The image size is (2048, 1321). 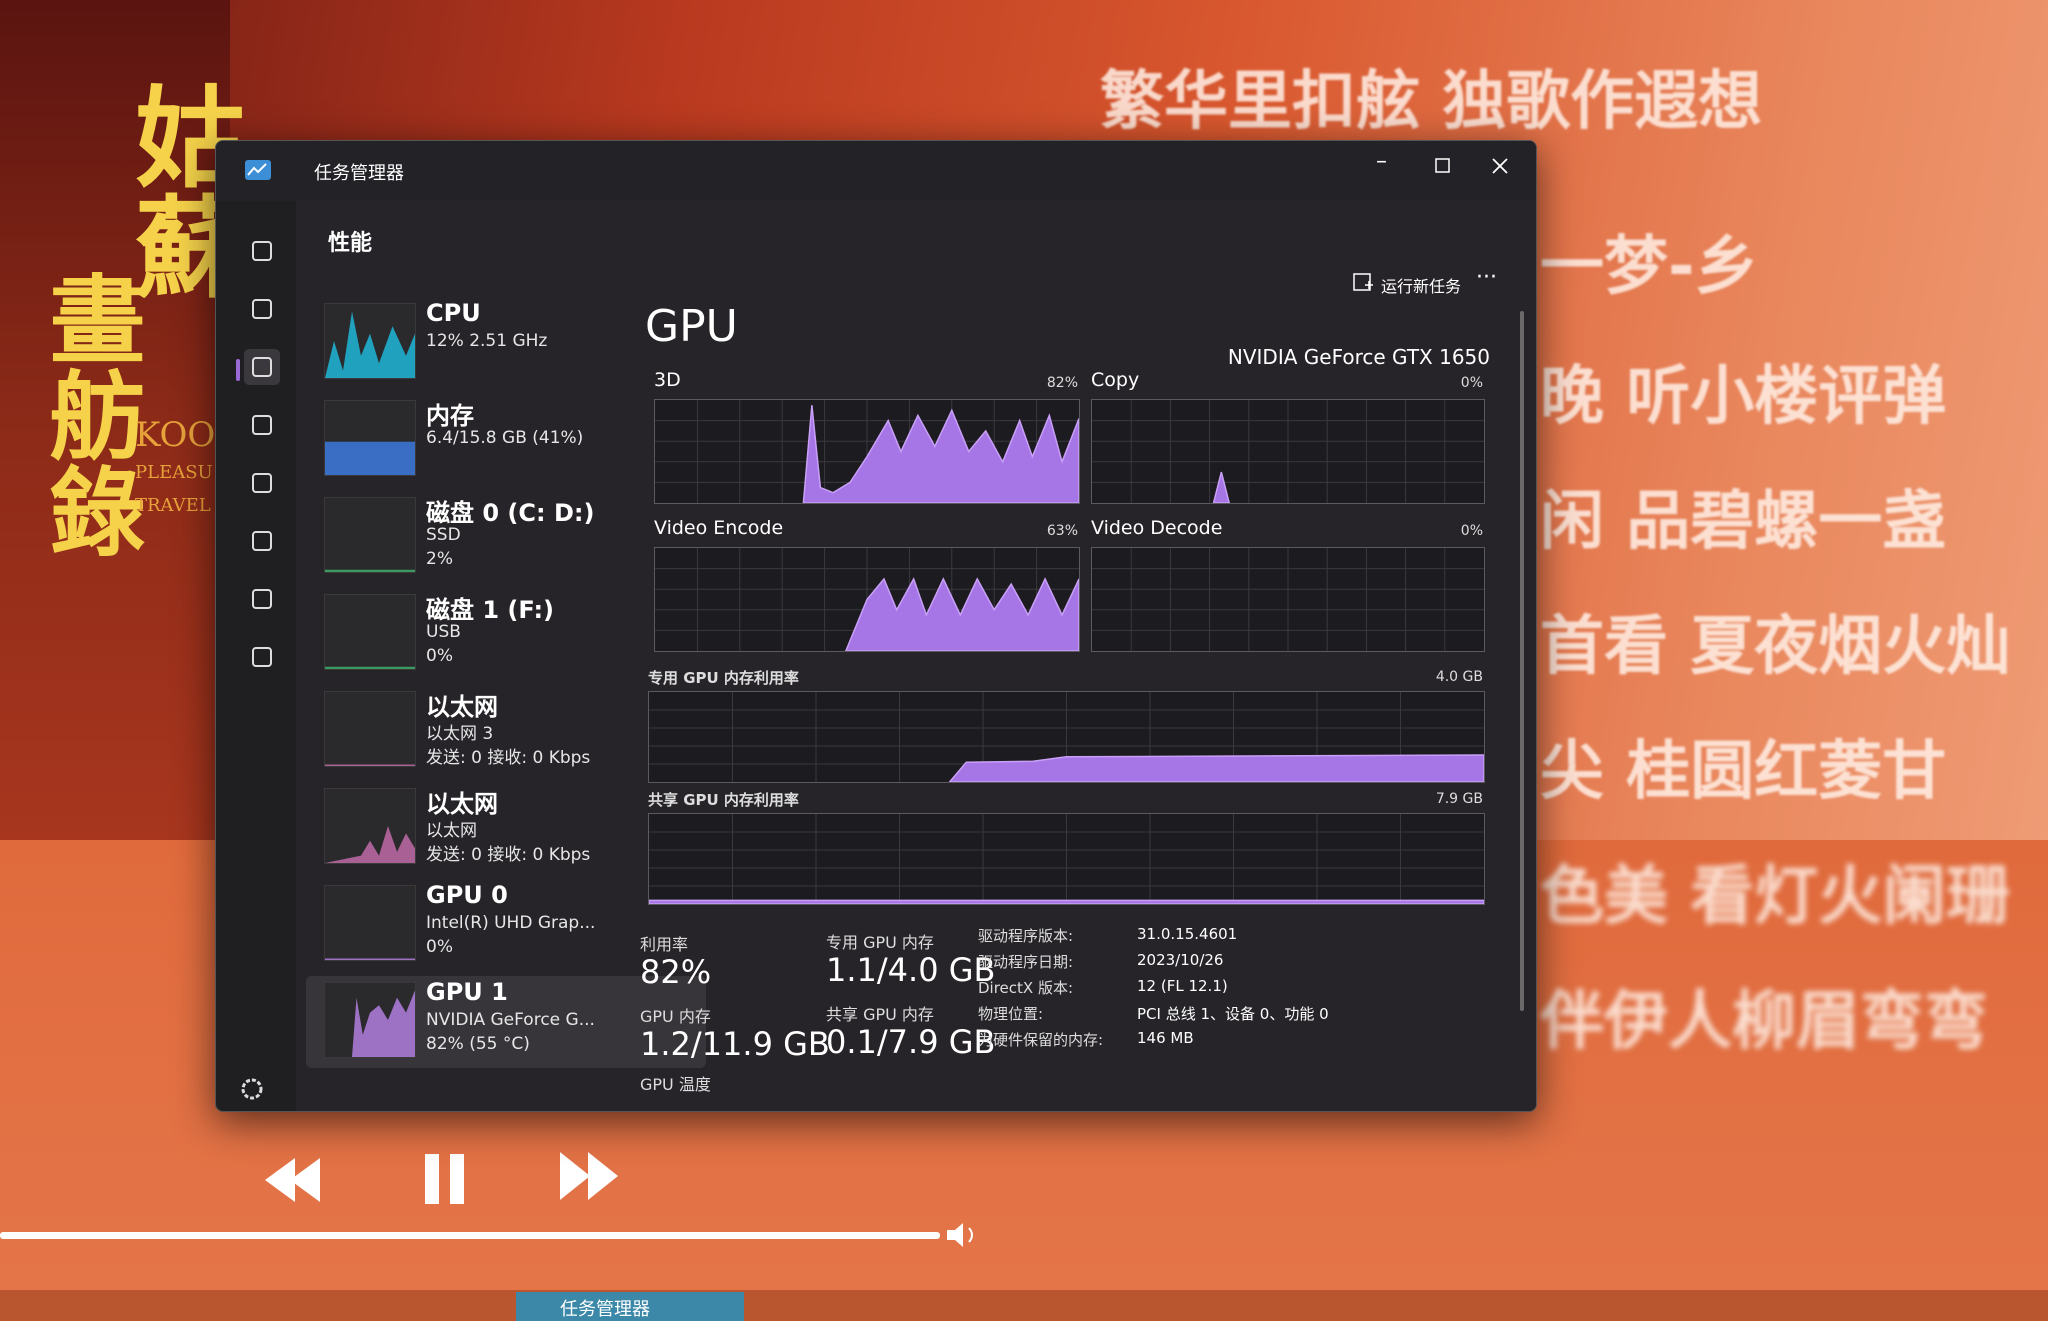 What do you see at coordinates (575, 1176) in the screenshot?
I see `forward-icon` at bounding box center [575, 1176].